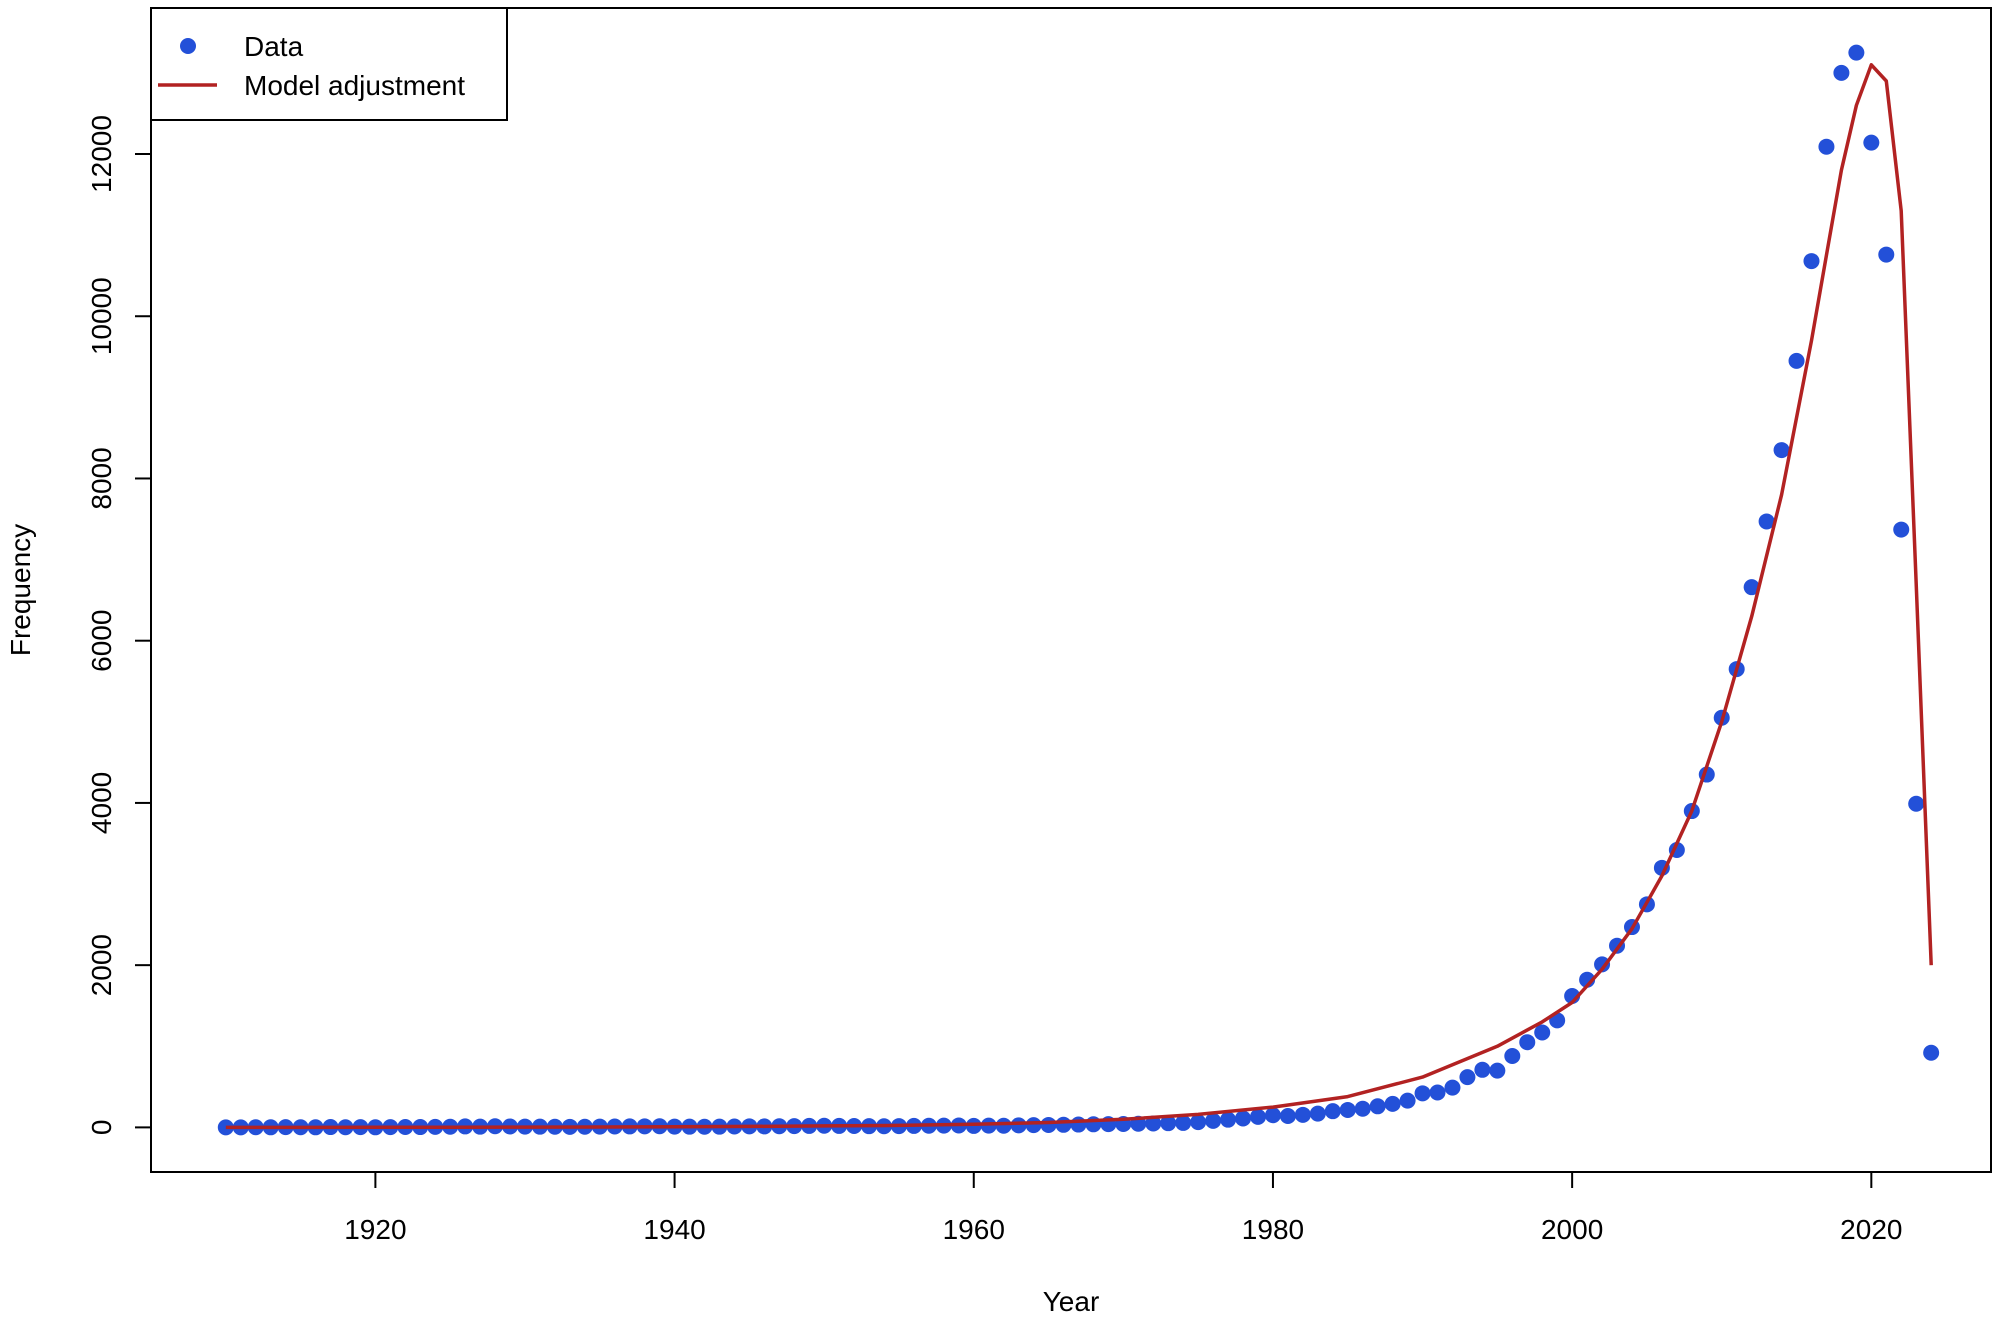 The image size is (2000, 1321). I want to click on y-tick-label: 10000, so click(101, 316).